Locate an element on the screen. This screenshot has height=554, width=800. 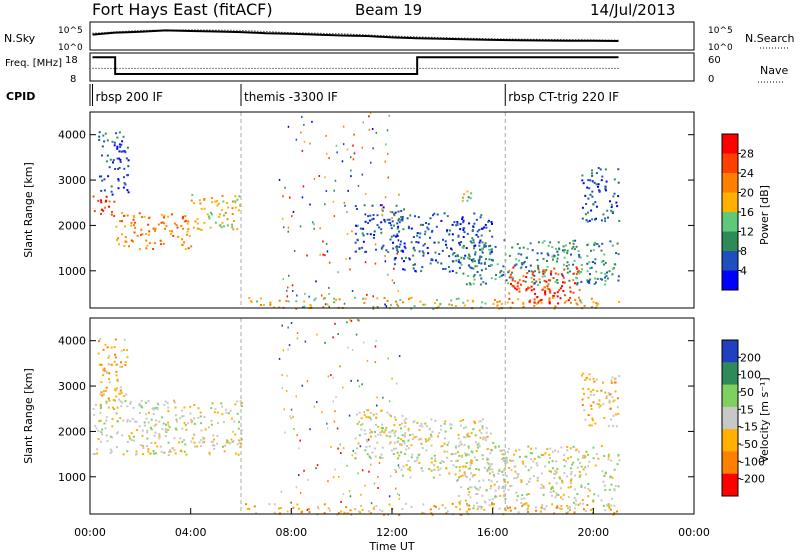
power-colorbar-label: Power [dB] is located at coordinates (764, 215).